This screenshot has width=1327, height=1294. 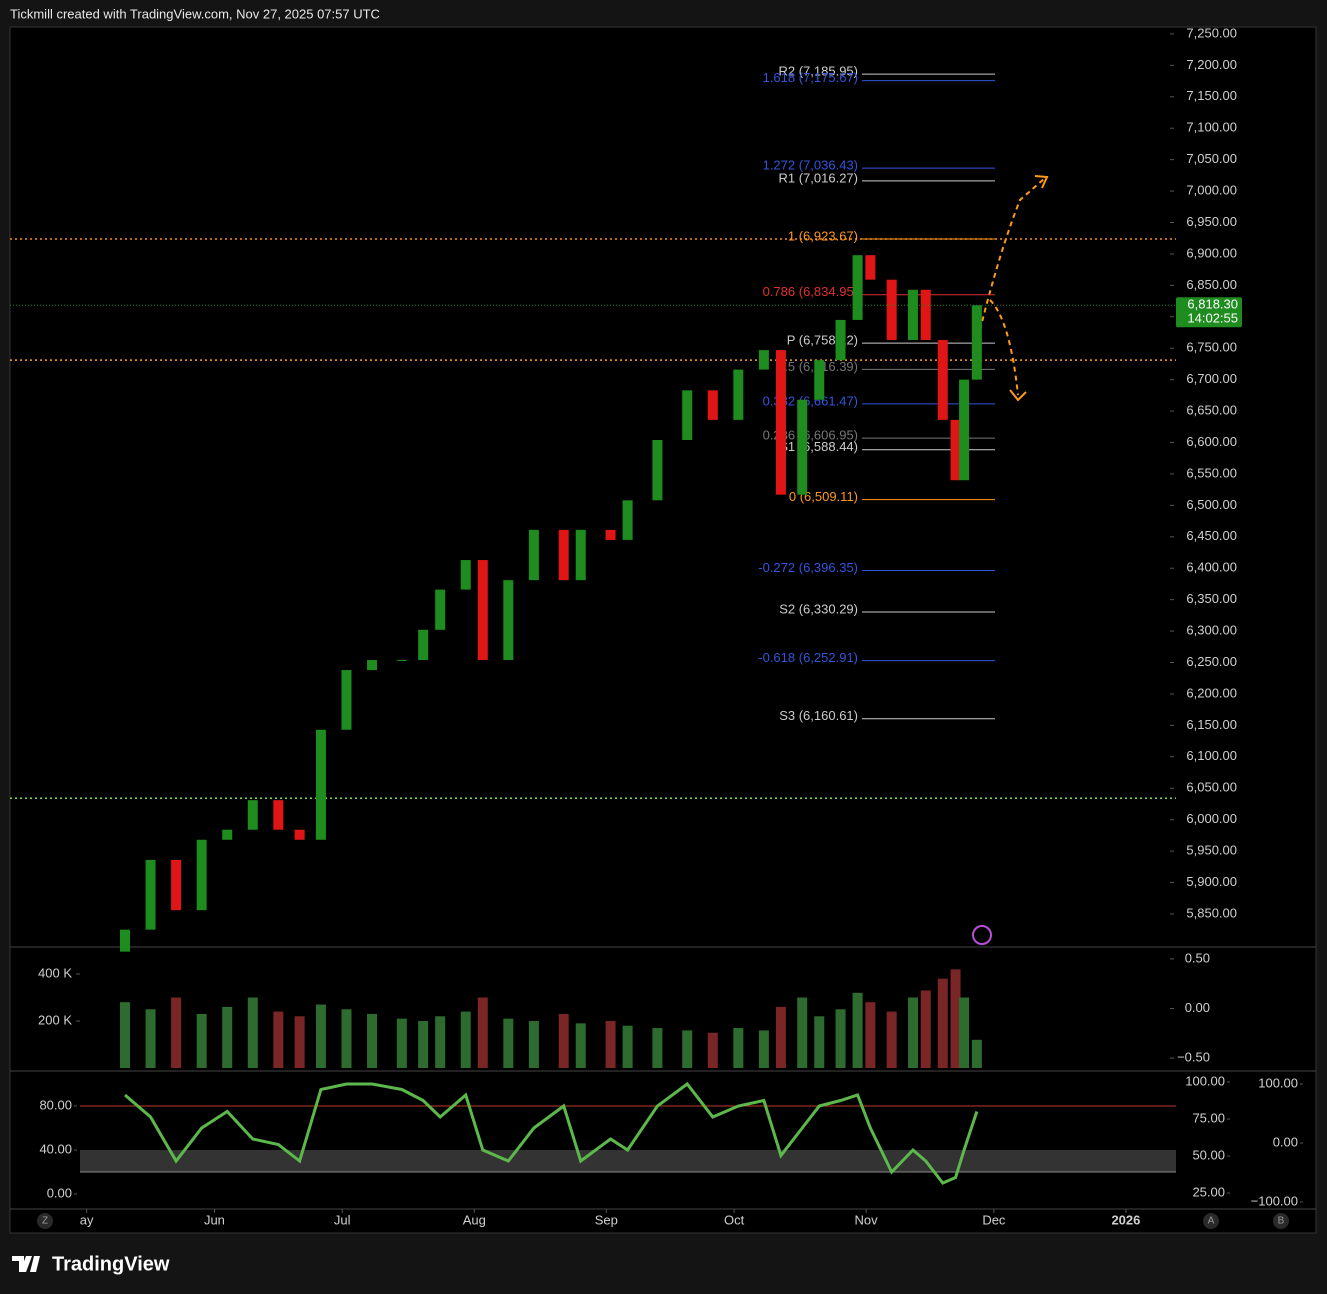 What do you see at coordinates (1211, 818) in the screenshot?
I see `y-tick-label: 6,000.00` at bounding box center [1211, 818].